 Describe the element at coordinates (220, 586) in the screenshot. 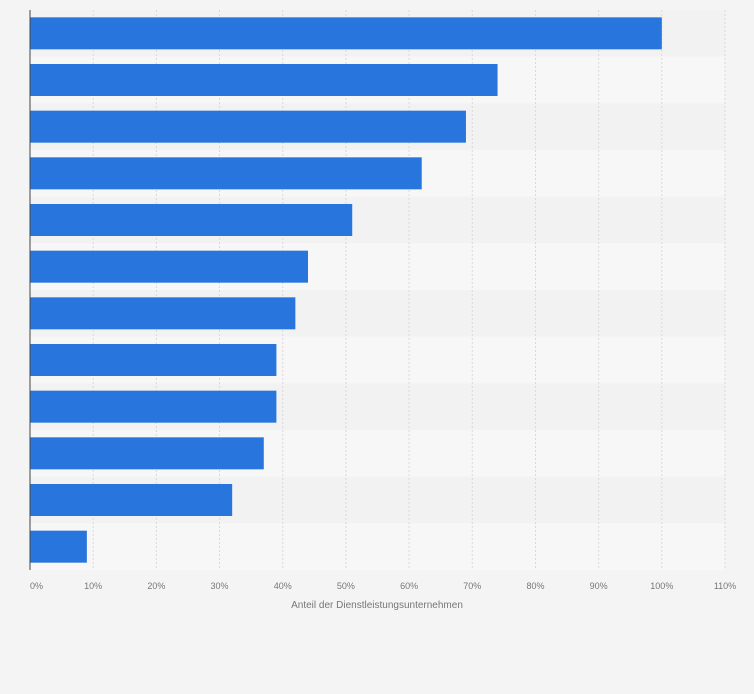

I see `x-tick-label: 30%` at that location.